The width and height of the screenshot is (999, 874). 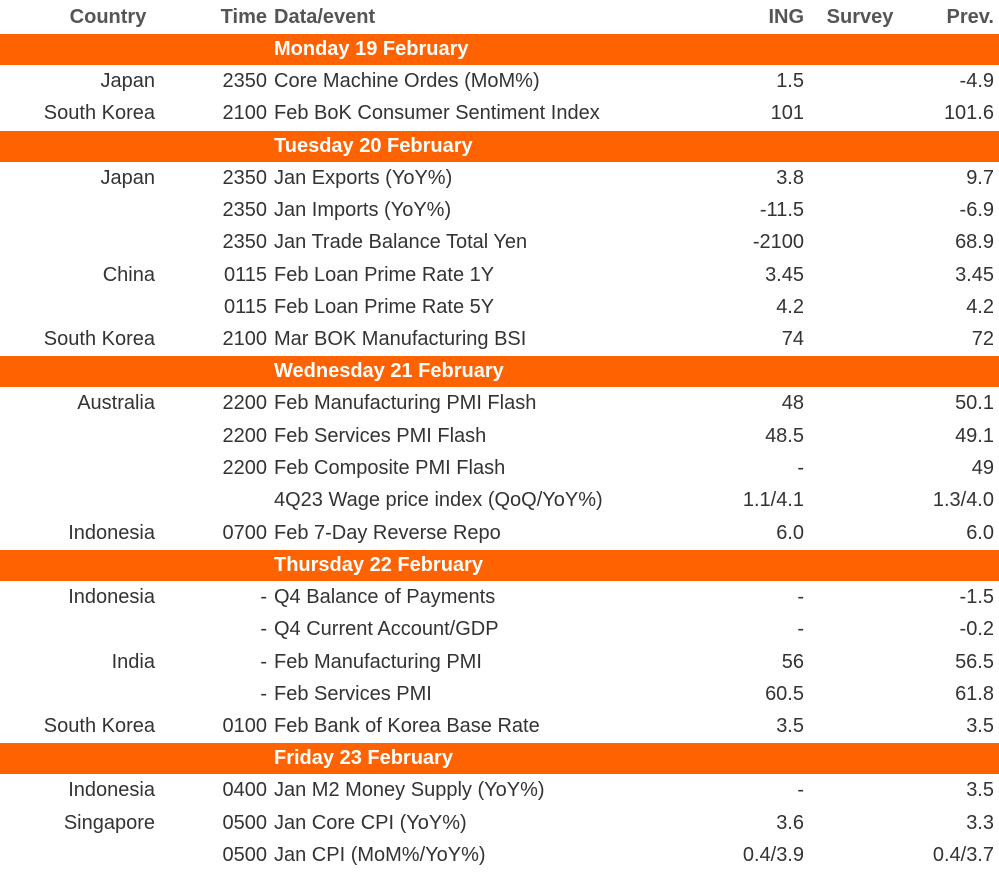 I want to click on prev-cell: 6.0, so click(x=980, y=532).